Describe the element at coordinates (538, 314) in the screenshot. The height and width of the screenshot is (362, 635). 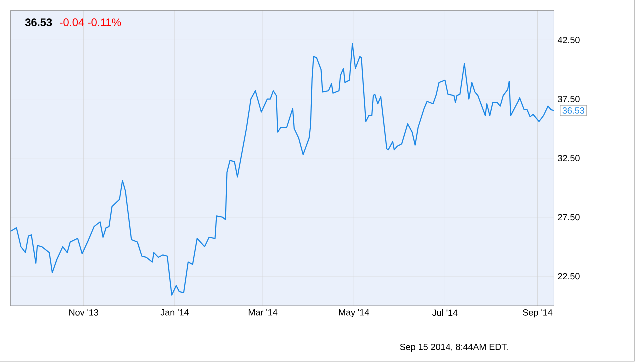
I see `x-tick-label: Sep '14` at that location.